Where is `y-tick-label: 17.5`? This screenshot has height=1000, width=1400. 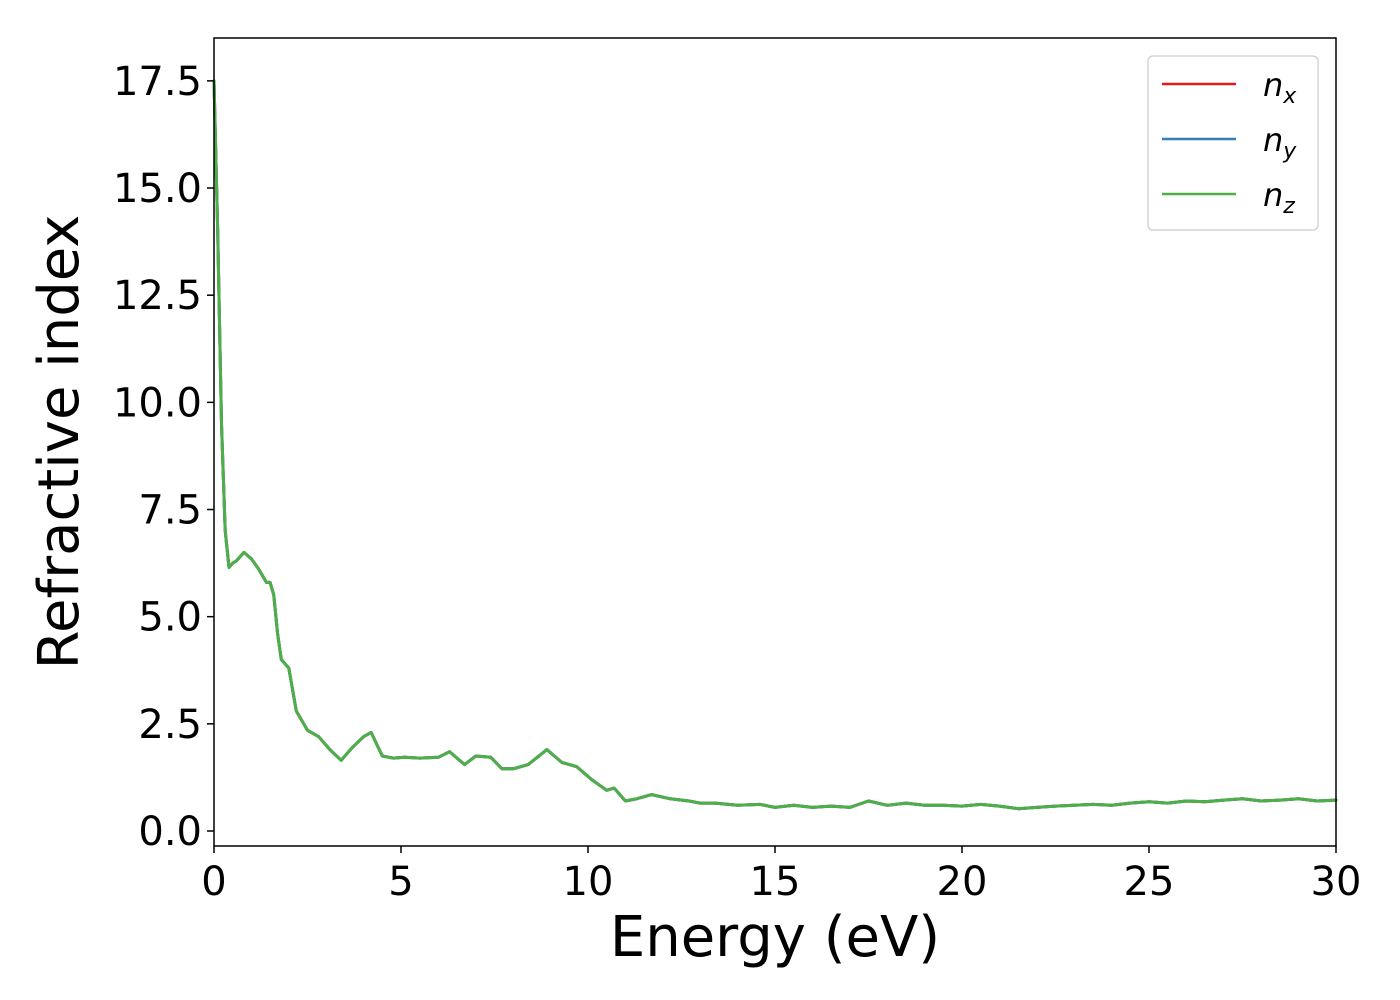
y-tick-label: 17.5 is located at coordinates (157, 82).